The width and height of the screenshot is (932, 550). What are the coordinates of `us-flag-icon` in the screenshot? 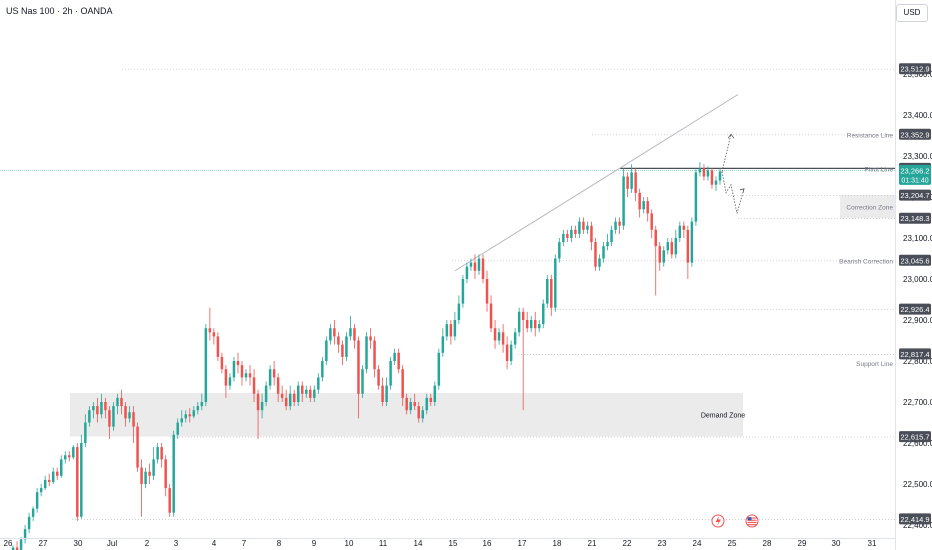 It's located at (752, 521).